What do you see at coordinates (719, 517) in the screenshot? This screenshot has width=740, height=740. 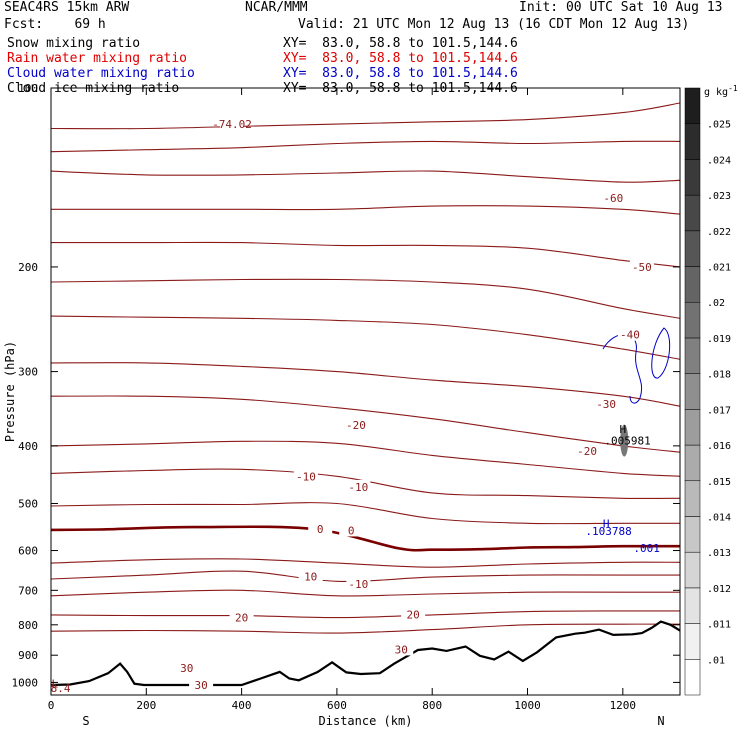 I see `colorbar-tick-label: .014` at bounding box center [719, 517].